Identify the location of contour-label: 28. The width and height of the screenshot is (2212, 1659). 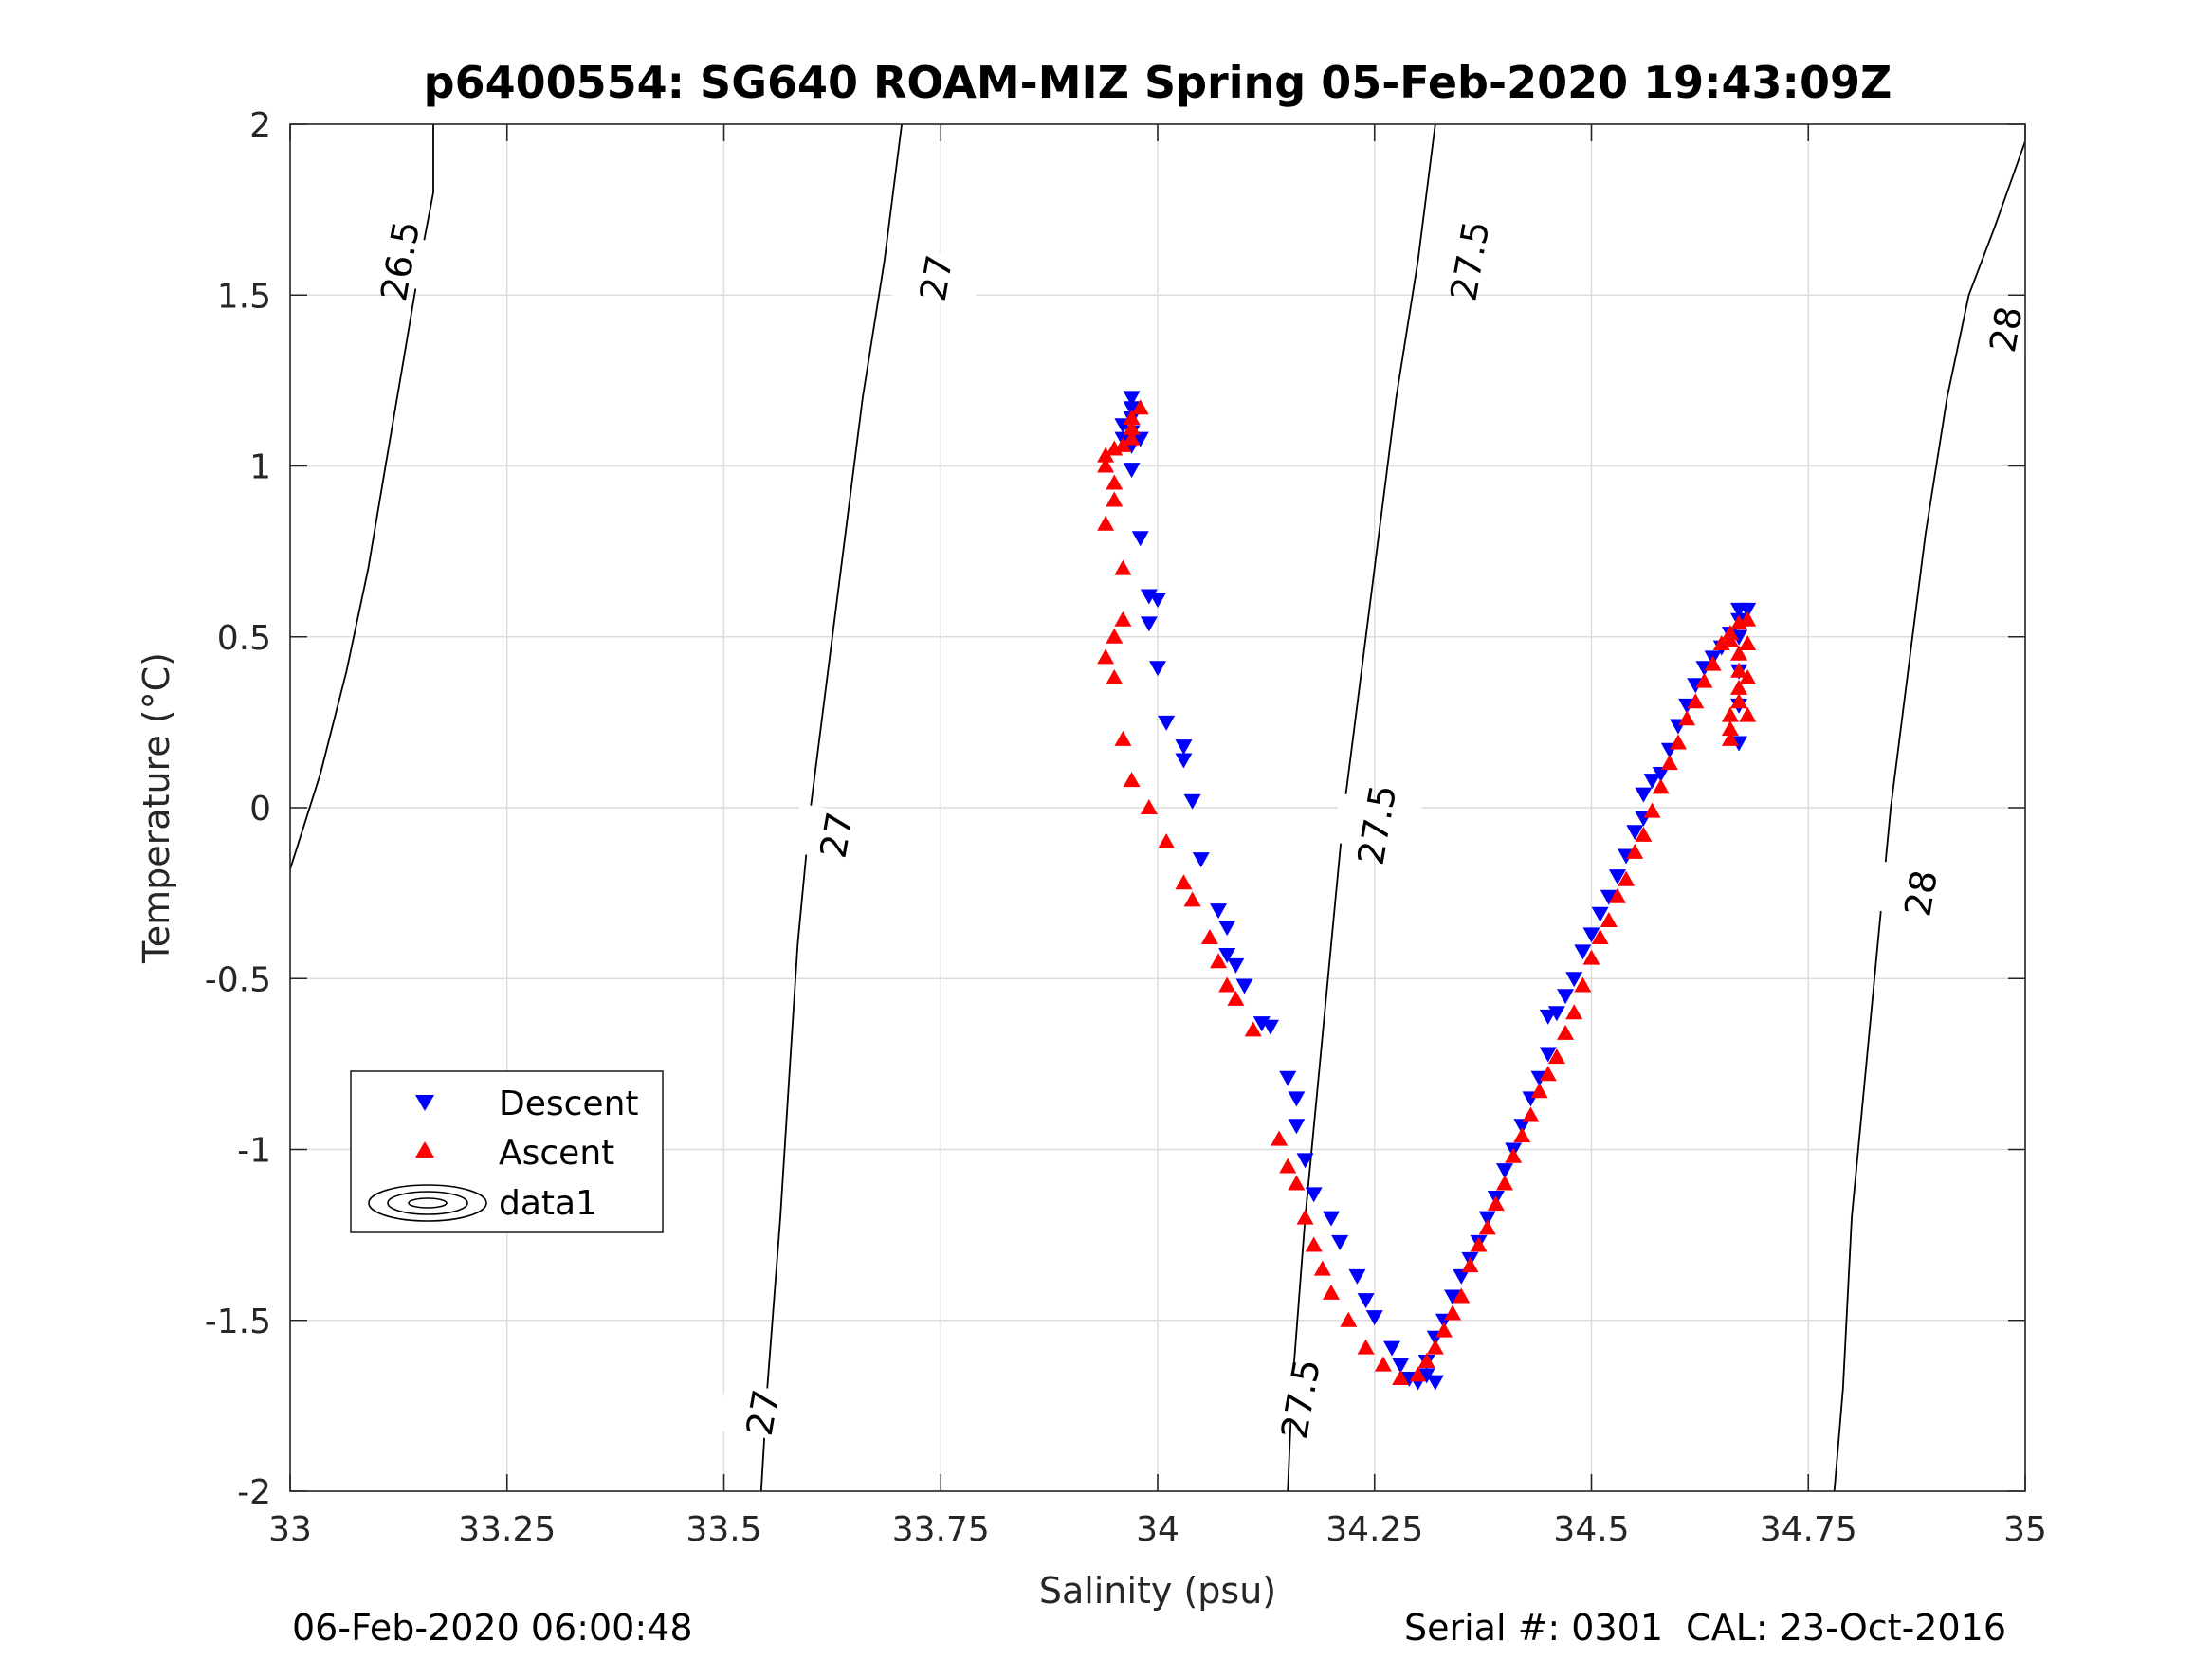
(1921, 892).